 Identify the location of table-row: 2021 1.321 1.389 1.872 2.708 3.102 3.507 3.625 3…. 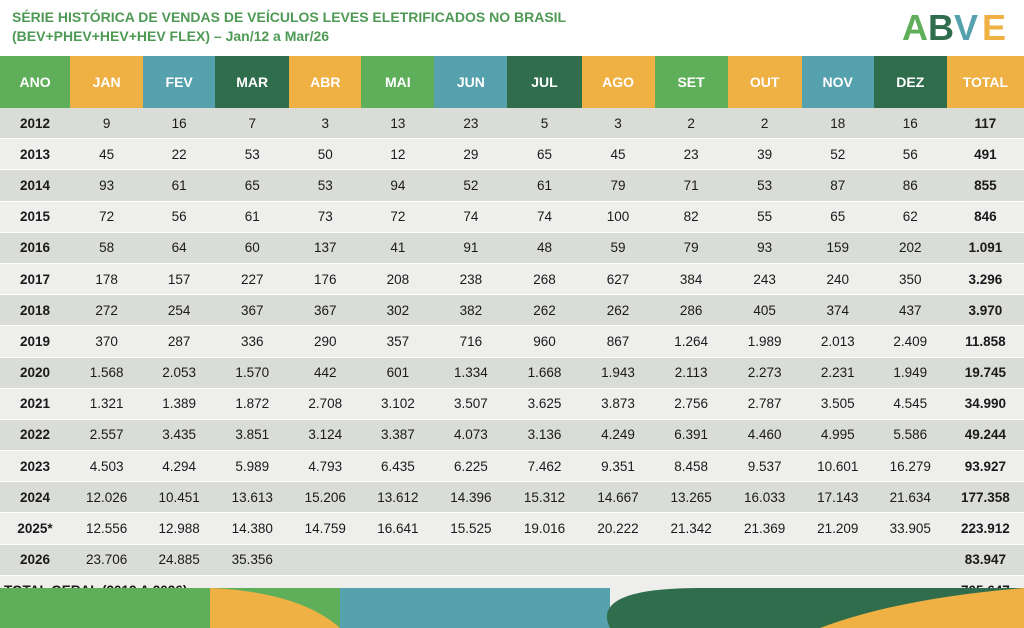
(512, 404).